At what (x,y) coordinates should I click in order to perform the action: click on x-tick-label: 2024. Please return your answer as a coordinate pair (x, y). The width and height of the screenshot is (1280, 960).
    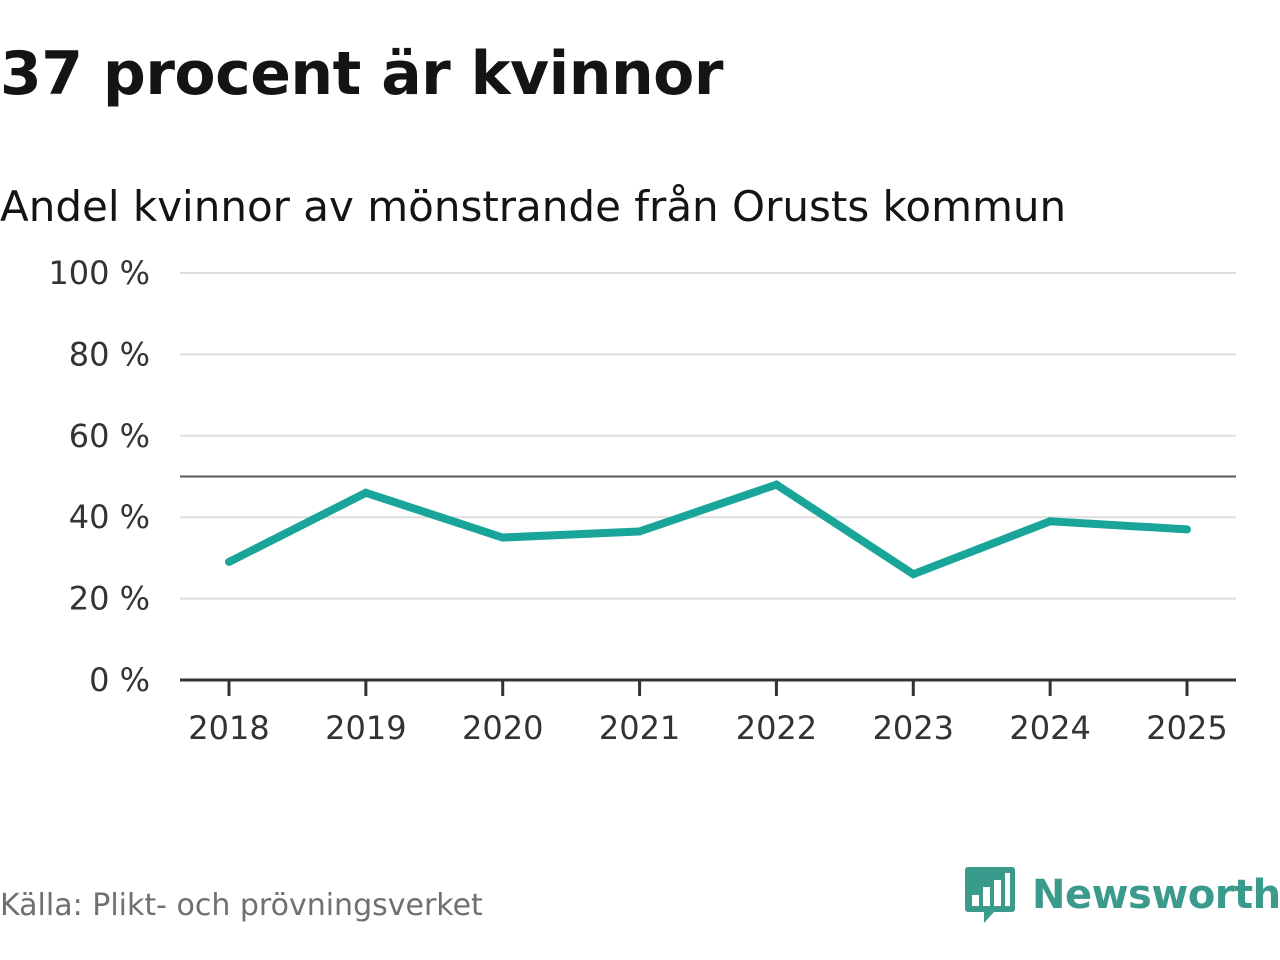
    Looking at the image, I should click on (1049, 728).